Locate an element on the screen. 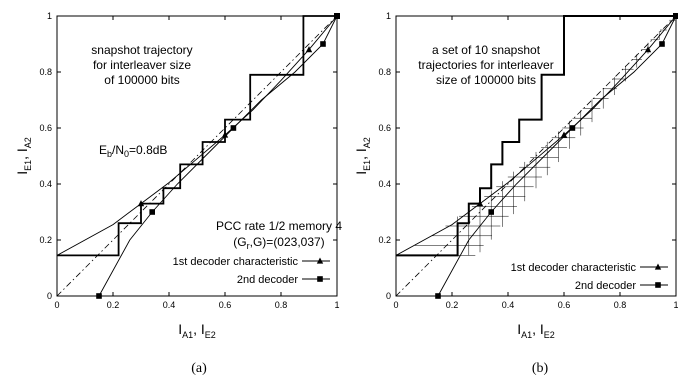  annotation-title-line: size of 100000 bits is located at coordinates (486, 80).